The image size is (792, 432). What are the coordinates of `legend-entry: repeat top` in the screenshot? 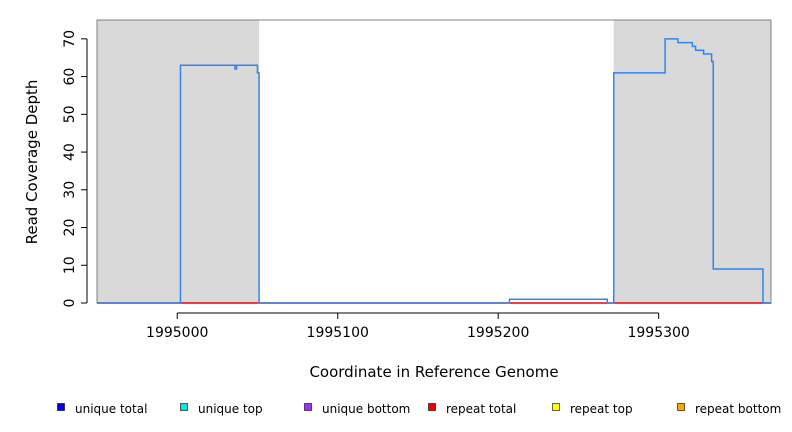 It's located at (592, 409).